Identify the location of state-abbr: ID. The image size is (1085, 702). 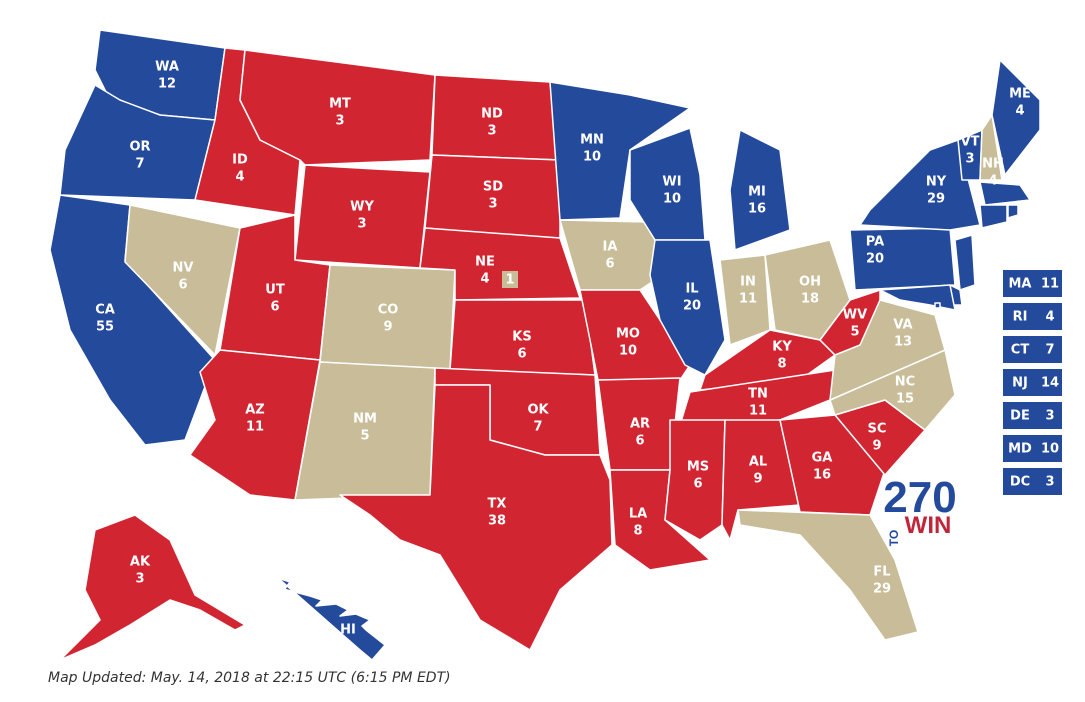
(240, 160).